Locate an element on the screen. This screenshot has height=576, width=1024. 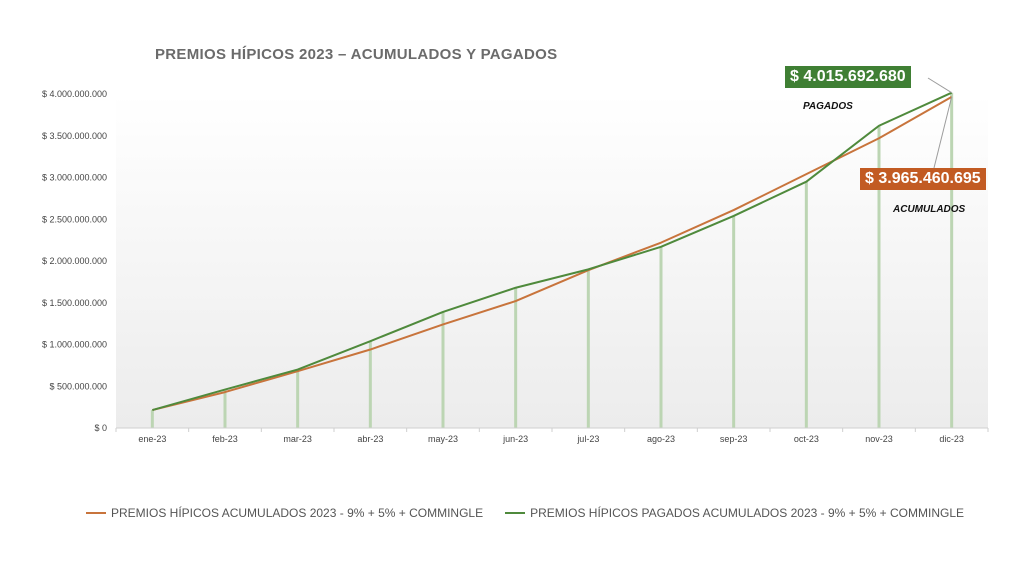
x-tick-label: abr-23 is located at coordinates (370, 439).